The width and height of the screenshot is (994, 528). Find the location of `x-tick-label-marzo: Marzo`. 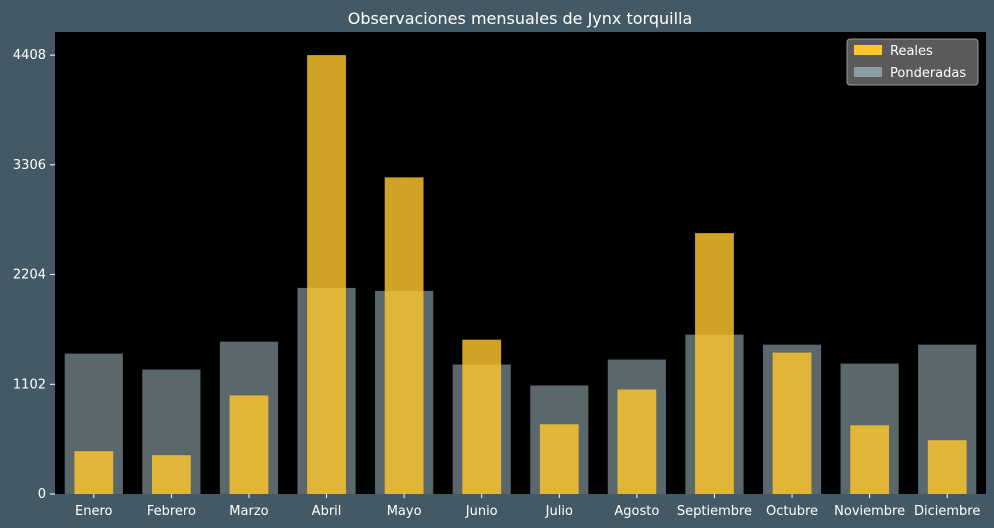

x-tick-label-marzo: Marzo is located at coordinates (248, 511).